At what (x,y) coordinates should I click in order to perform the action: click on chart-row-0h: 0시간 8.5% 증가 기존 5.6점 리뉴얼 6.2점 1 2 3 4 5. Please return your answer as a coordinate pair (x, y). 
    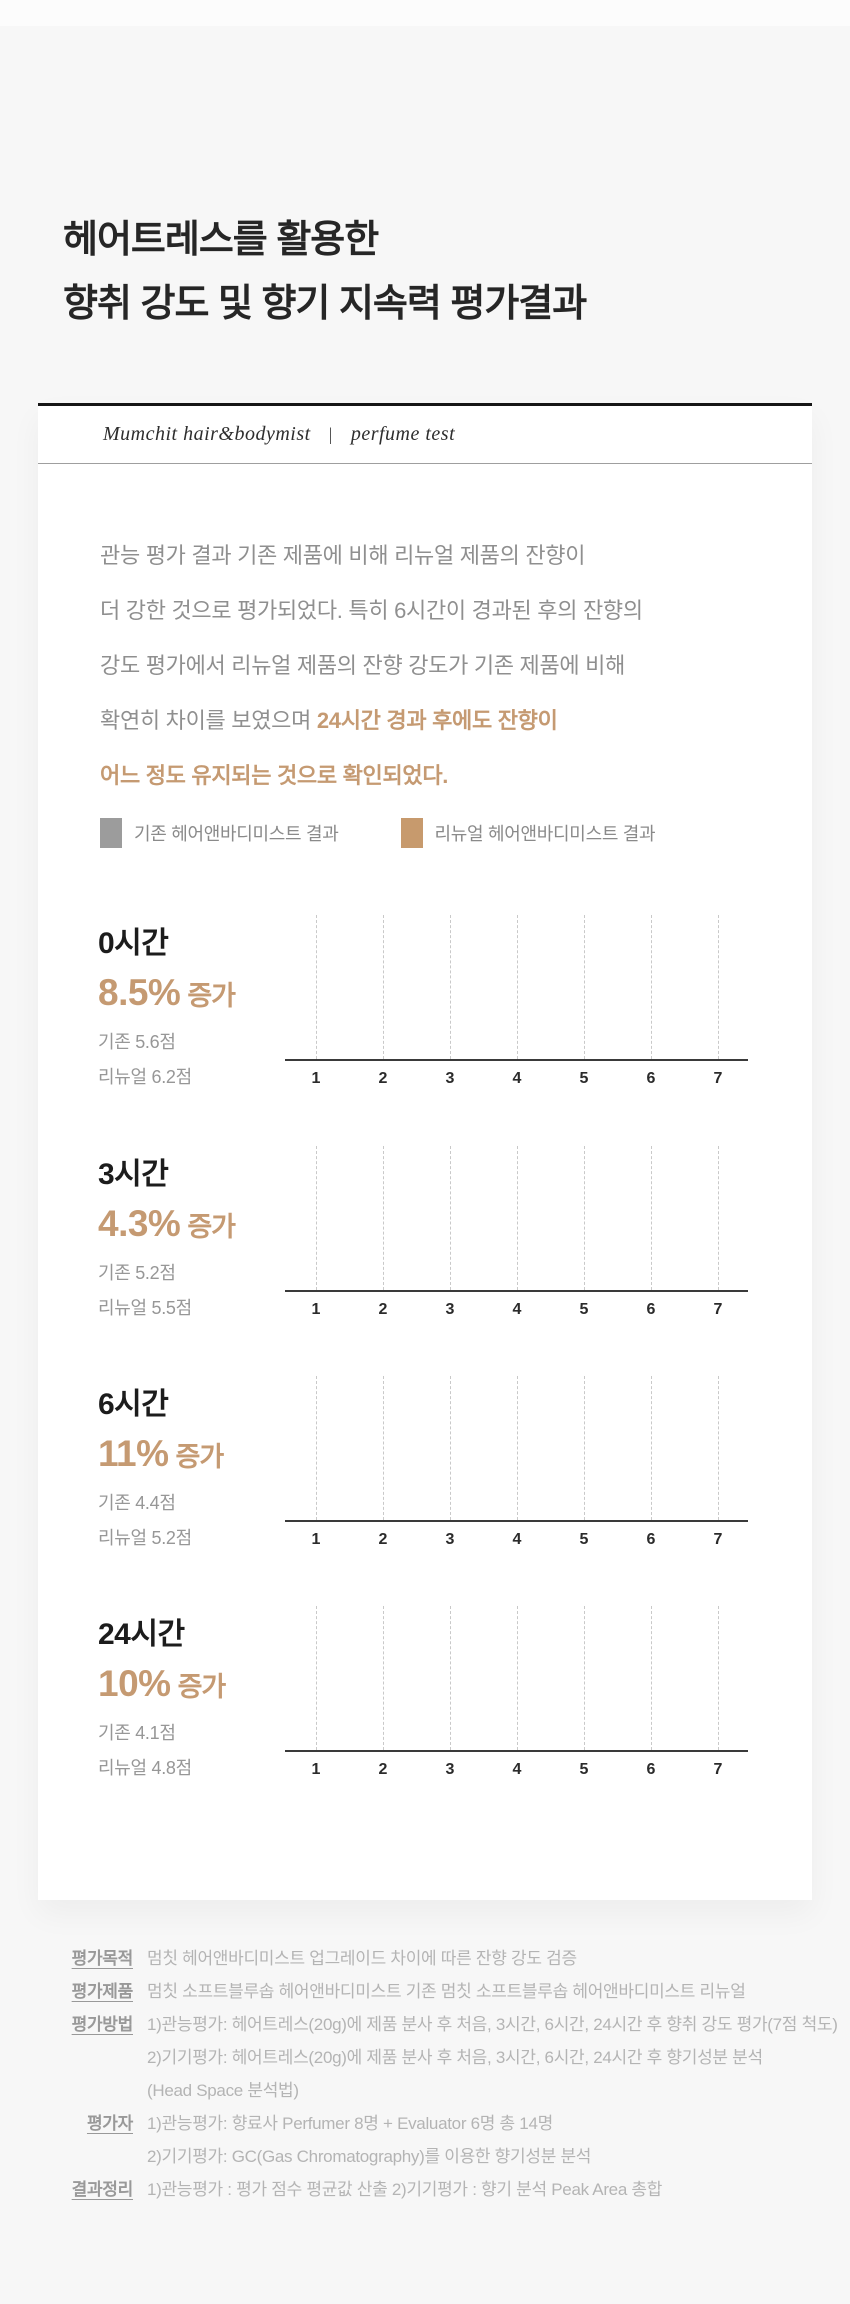
    Looking at the image, I should click on (425, 1006).